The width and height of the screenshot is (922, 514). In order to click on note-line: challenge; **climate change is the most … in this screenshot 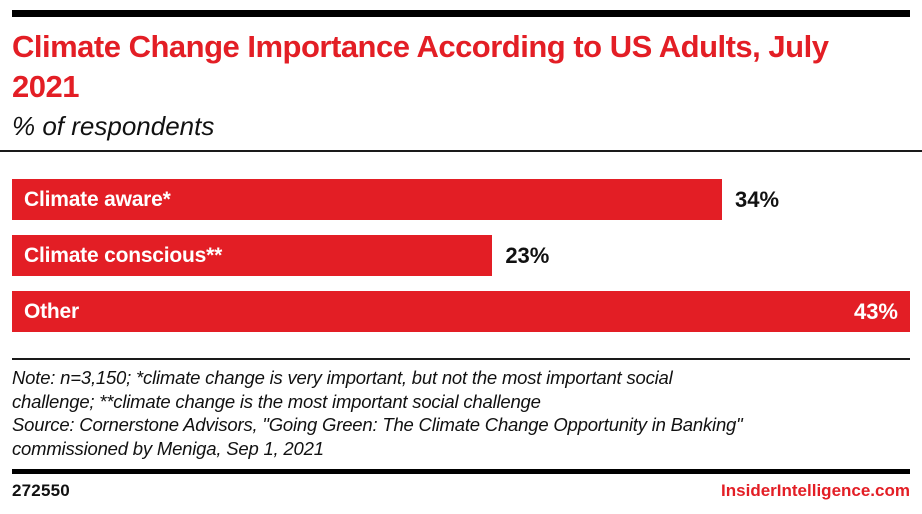, I will do `click(276, 401)`.